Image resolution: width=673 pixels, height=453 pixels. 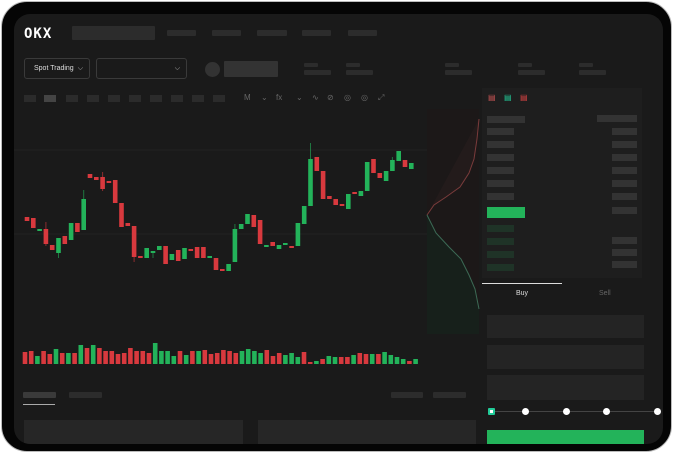 What do you see at coordinates (491, 411) in the screenshot?
I see `slider-handle` at bounding box center [491, 411].